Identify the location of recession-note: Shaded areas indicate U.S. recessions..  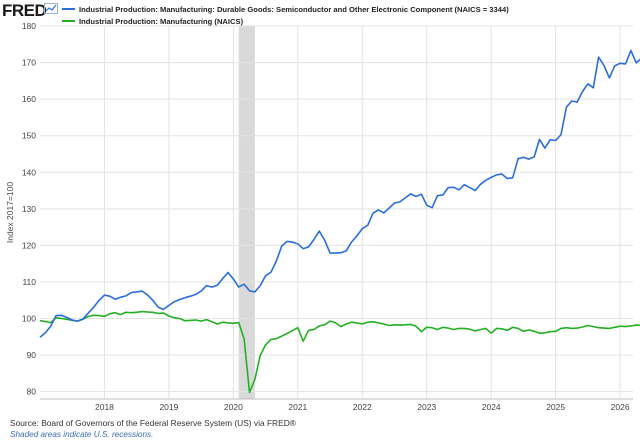
(82, 434).